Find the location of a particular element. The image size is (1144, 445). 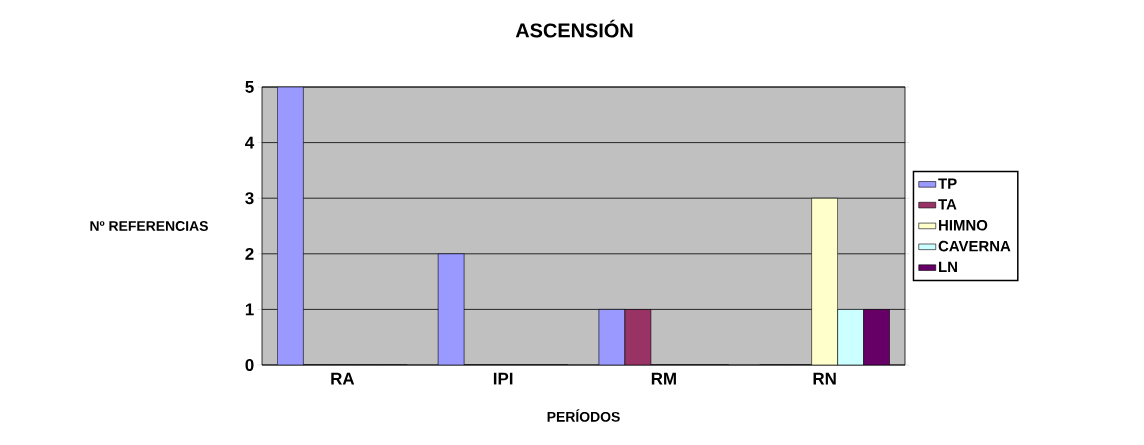

chart-title: ASCENSIÓN is located at coordinates (574, 28).